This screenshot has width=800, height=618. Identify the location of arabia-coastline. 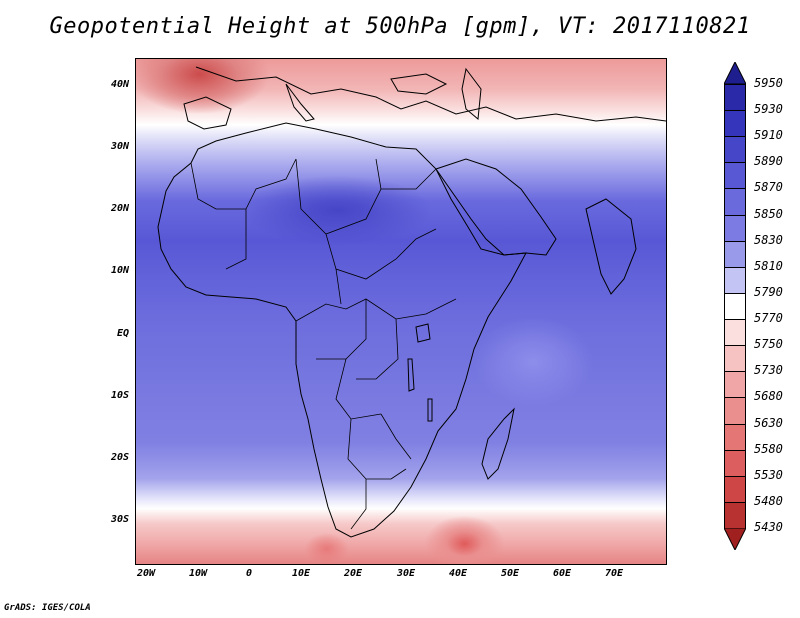
(496, 207).